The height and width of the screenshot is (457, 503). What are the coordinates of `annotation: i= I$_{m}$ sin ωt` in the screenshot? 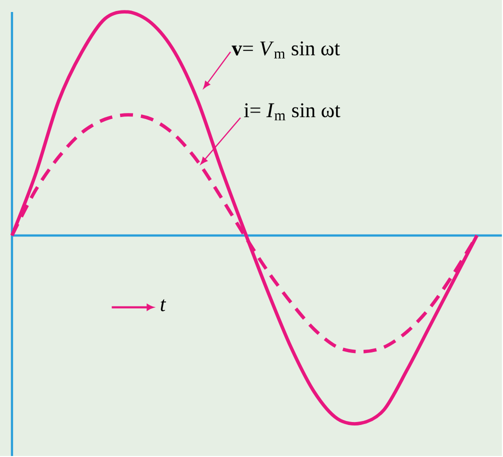 It's located at (292, 111).